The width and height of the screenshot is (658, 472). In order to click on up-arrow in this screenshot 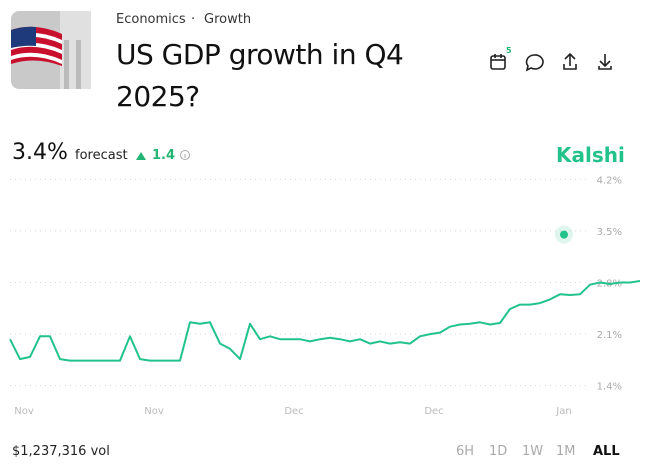, I will do `click(141, 156)`.